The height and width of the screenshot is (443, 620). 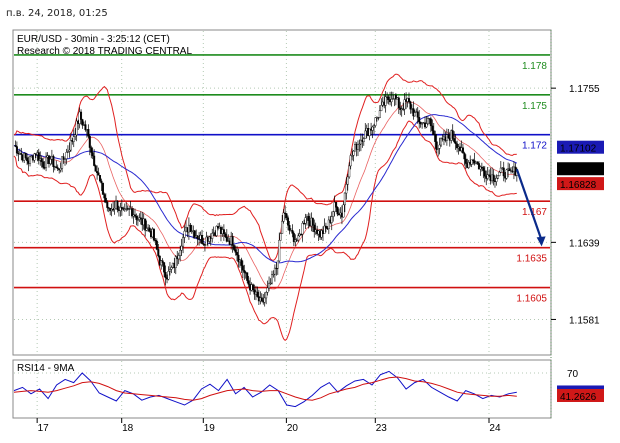 What do you see at coordinates (584, 320) in the screenshot?
I see `y-tick-label: 1.1581` at bounding box center [584, 320].